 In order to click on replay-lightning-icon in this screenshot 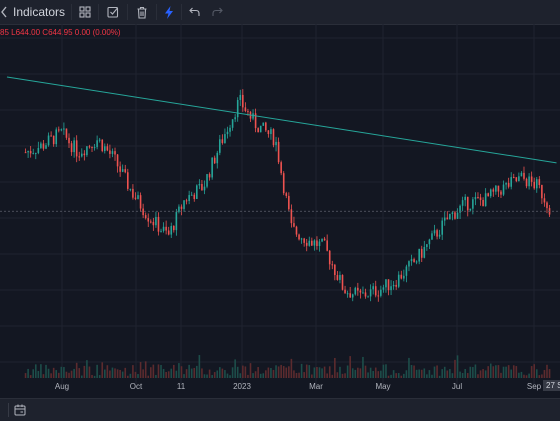, I will do `click(169, 12)`.